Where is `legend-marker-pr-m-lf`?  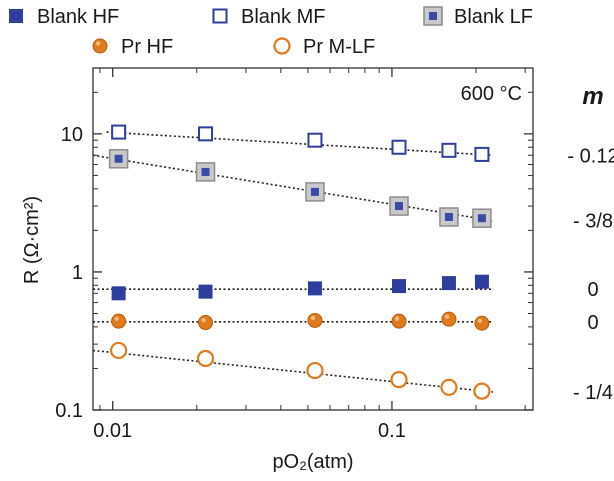
legend-marker-pr-m-lf is located at coordinates (282, 46).